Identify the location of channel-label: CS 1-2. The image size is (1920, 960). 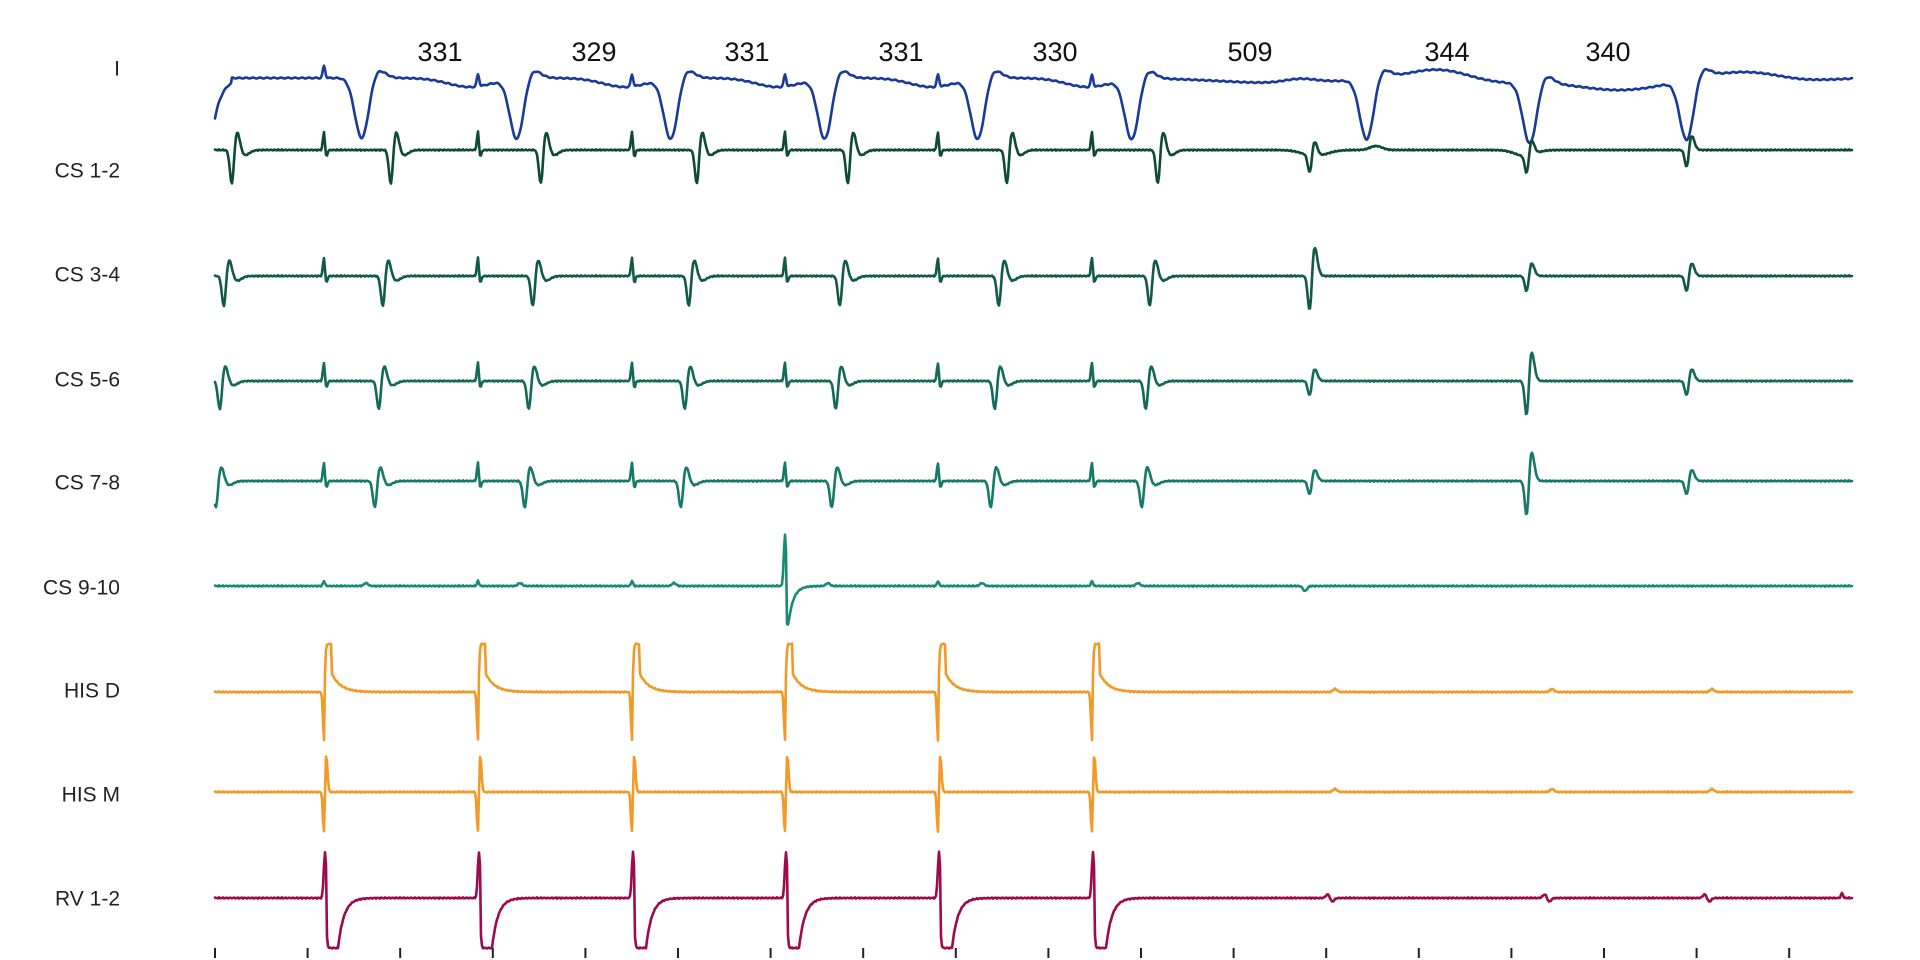
(87, 171).